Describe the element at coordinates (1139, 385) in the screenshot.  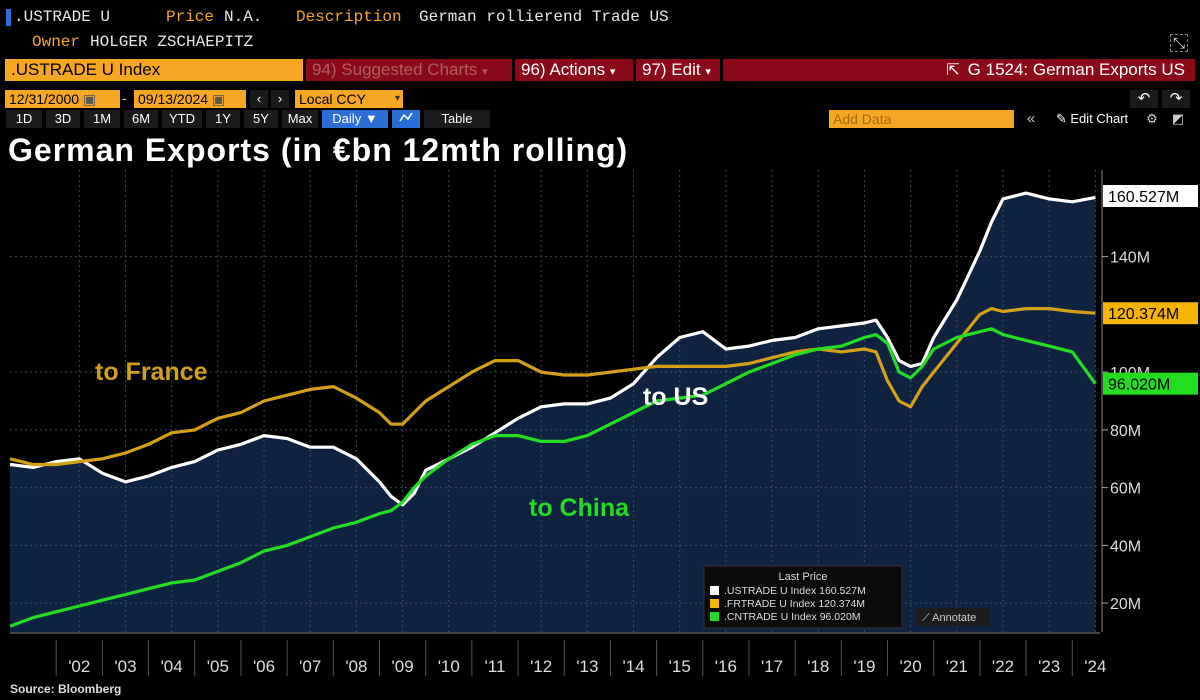
I see `last-price-value: 96.020M` at that location.